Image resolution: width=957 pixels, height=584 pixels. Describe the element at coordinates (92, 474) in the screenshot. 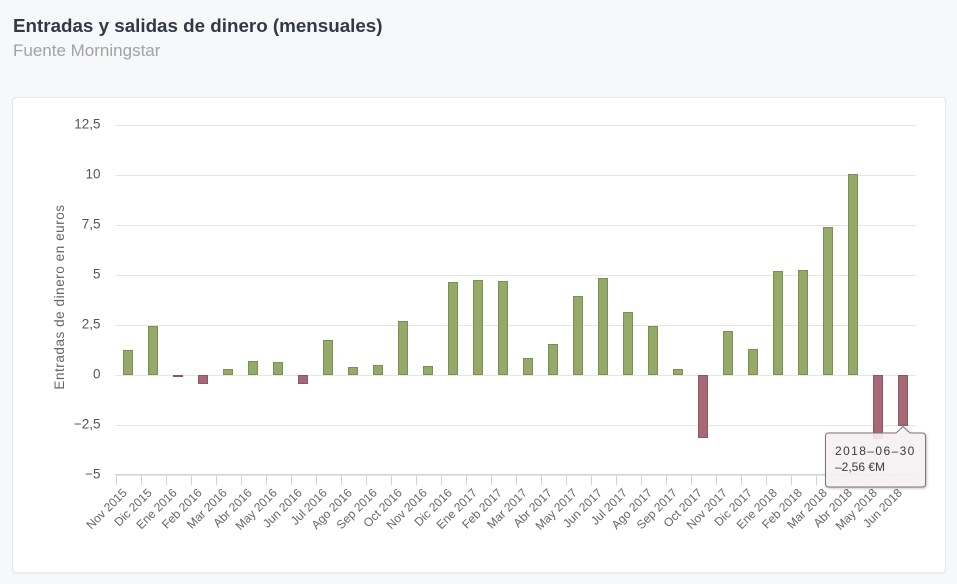

I see `svg-text: −5` at that location.